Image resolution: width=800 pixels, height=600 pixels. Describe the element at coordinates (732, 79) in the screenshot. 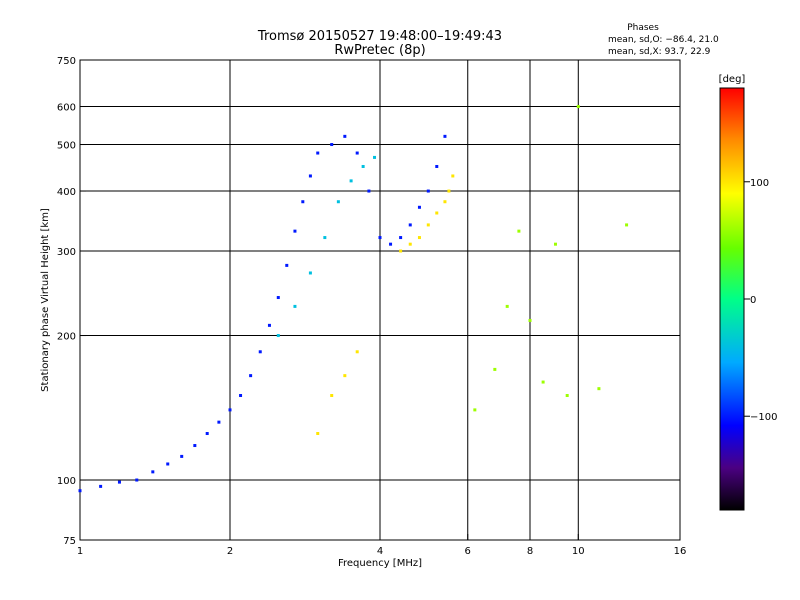

I see `colorbar-label: [deg]` at that location.